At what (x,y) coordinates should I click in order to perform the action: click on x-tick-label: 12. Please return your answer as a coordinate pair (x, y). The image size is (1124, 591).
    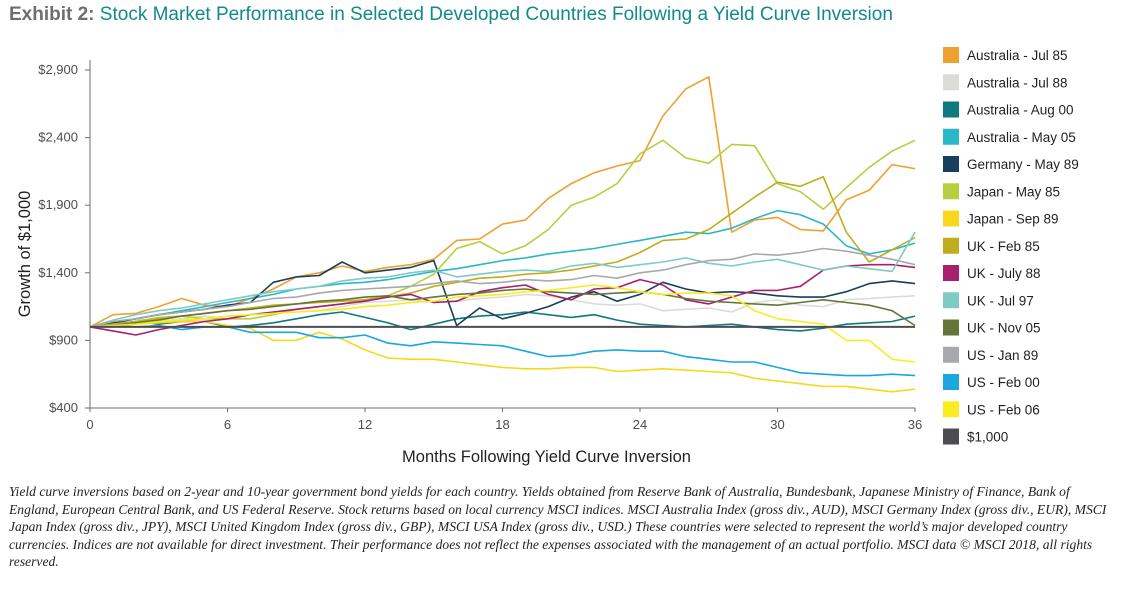
    Looking at the image, I should click on (365, 424).